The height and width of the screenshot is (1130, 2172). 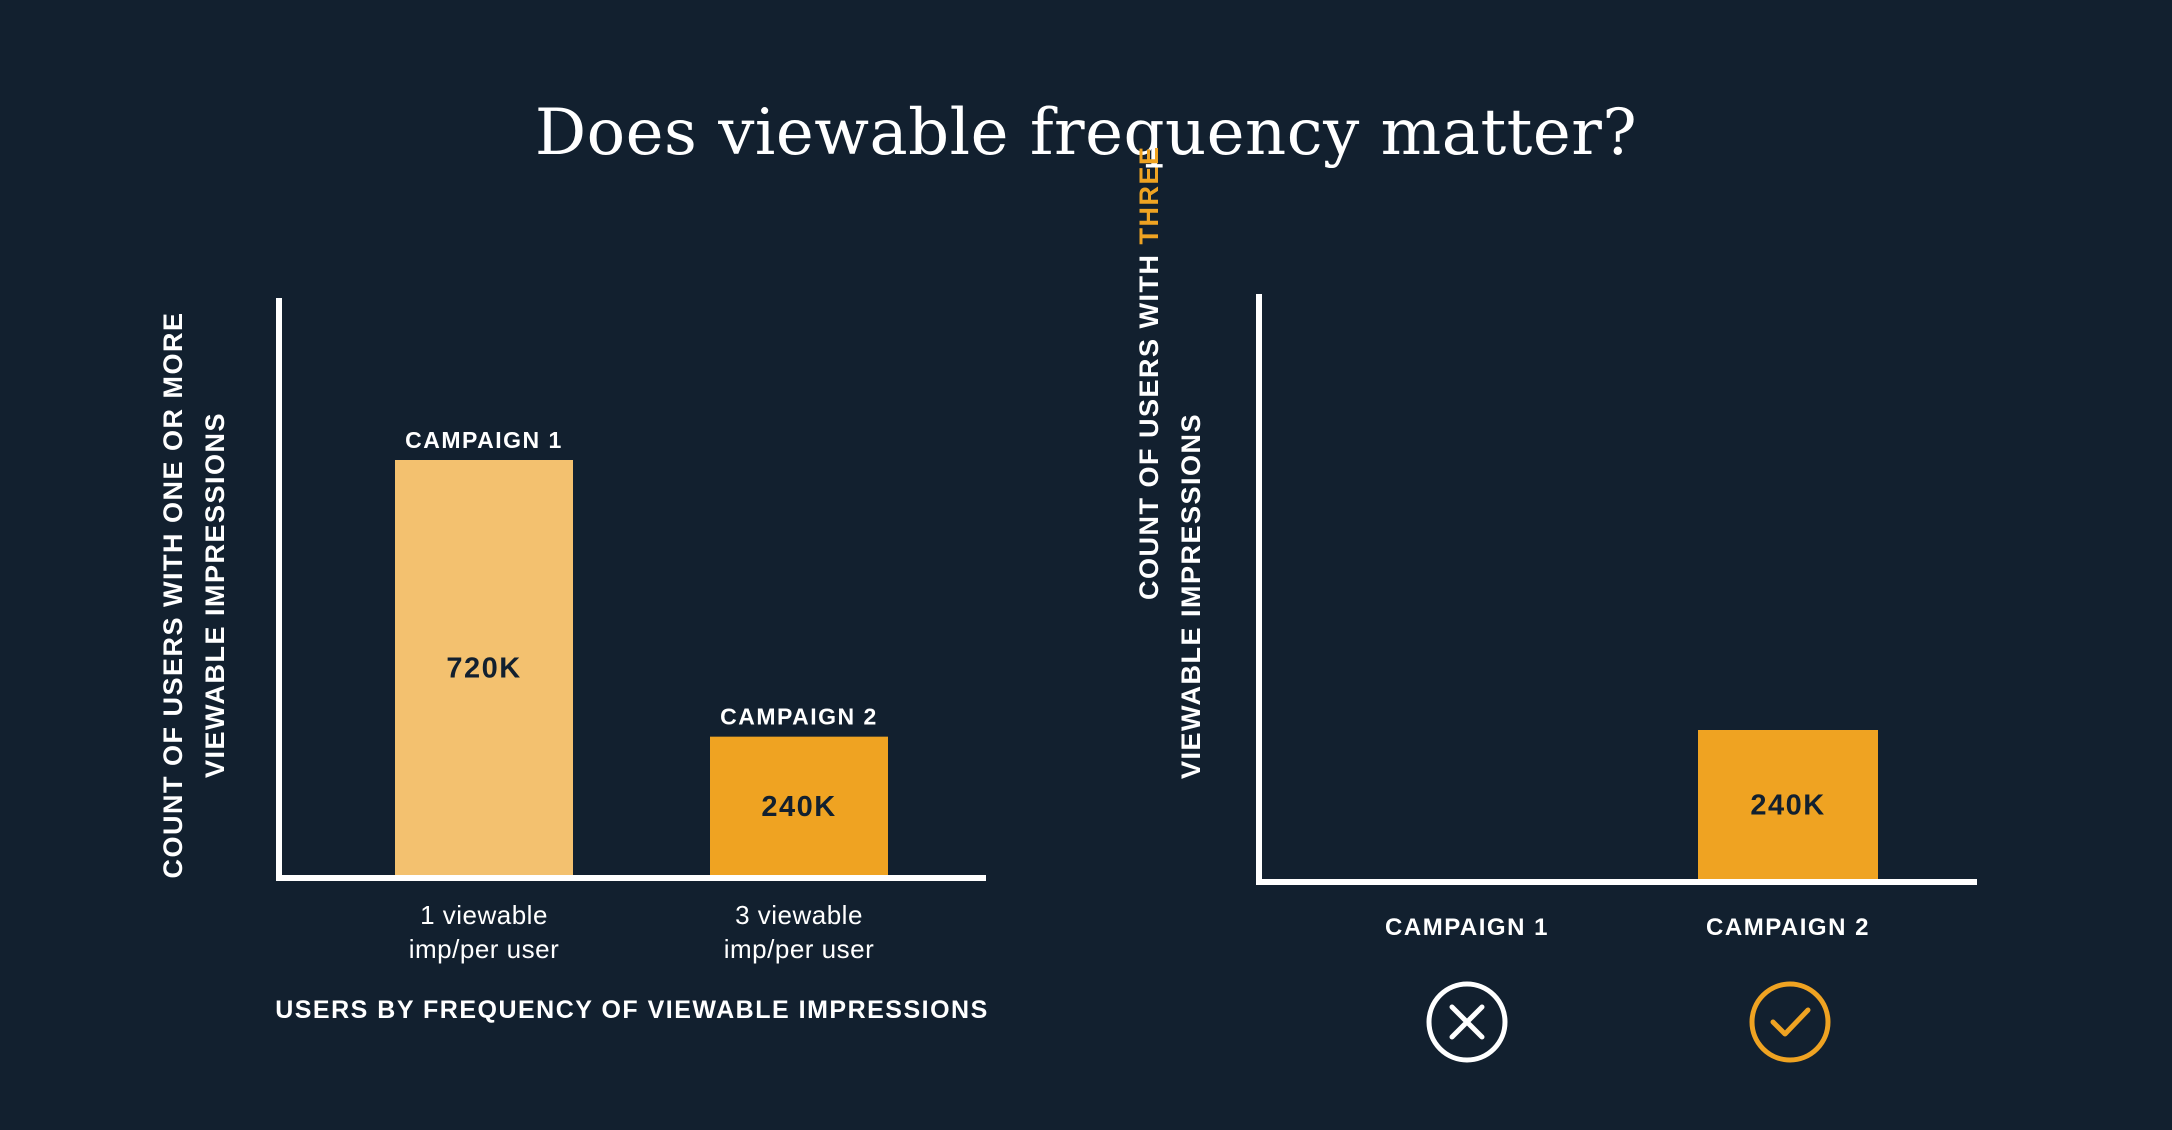 I want to click on cross-circle-ring, so click(x=1467, y=1022).